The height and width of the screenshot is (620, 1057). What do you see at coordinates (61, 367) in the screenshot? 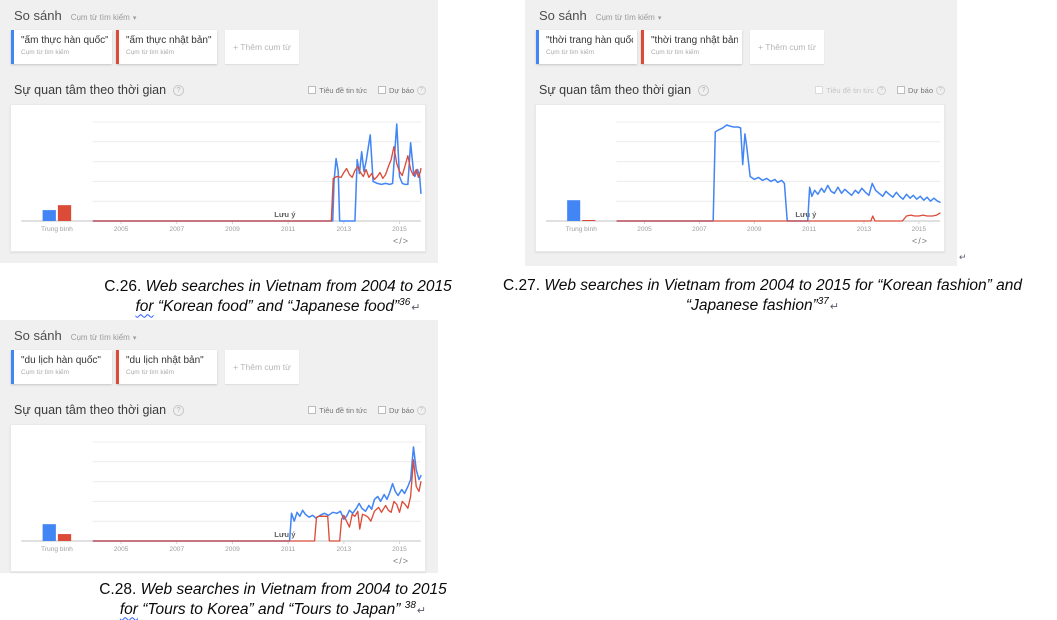
I see `term-card: "du lịch hàn quốc" Cụm từ tìm kiếm` at bounding box center [61, 367].